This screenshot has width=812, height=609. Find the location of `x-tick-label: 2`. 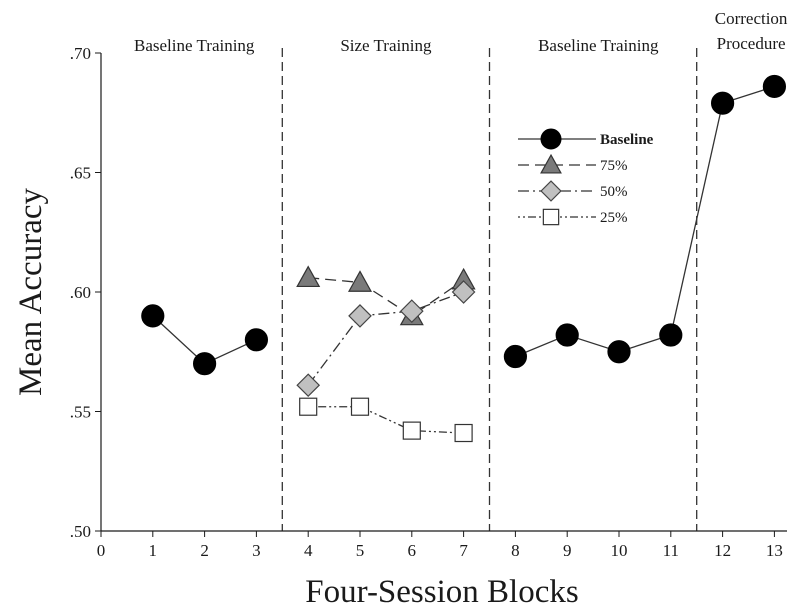

x-tick-label: 2 is located at coordinates (204, 550).